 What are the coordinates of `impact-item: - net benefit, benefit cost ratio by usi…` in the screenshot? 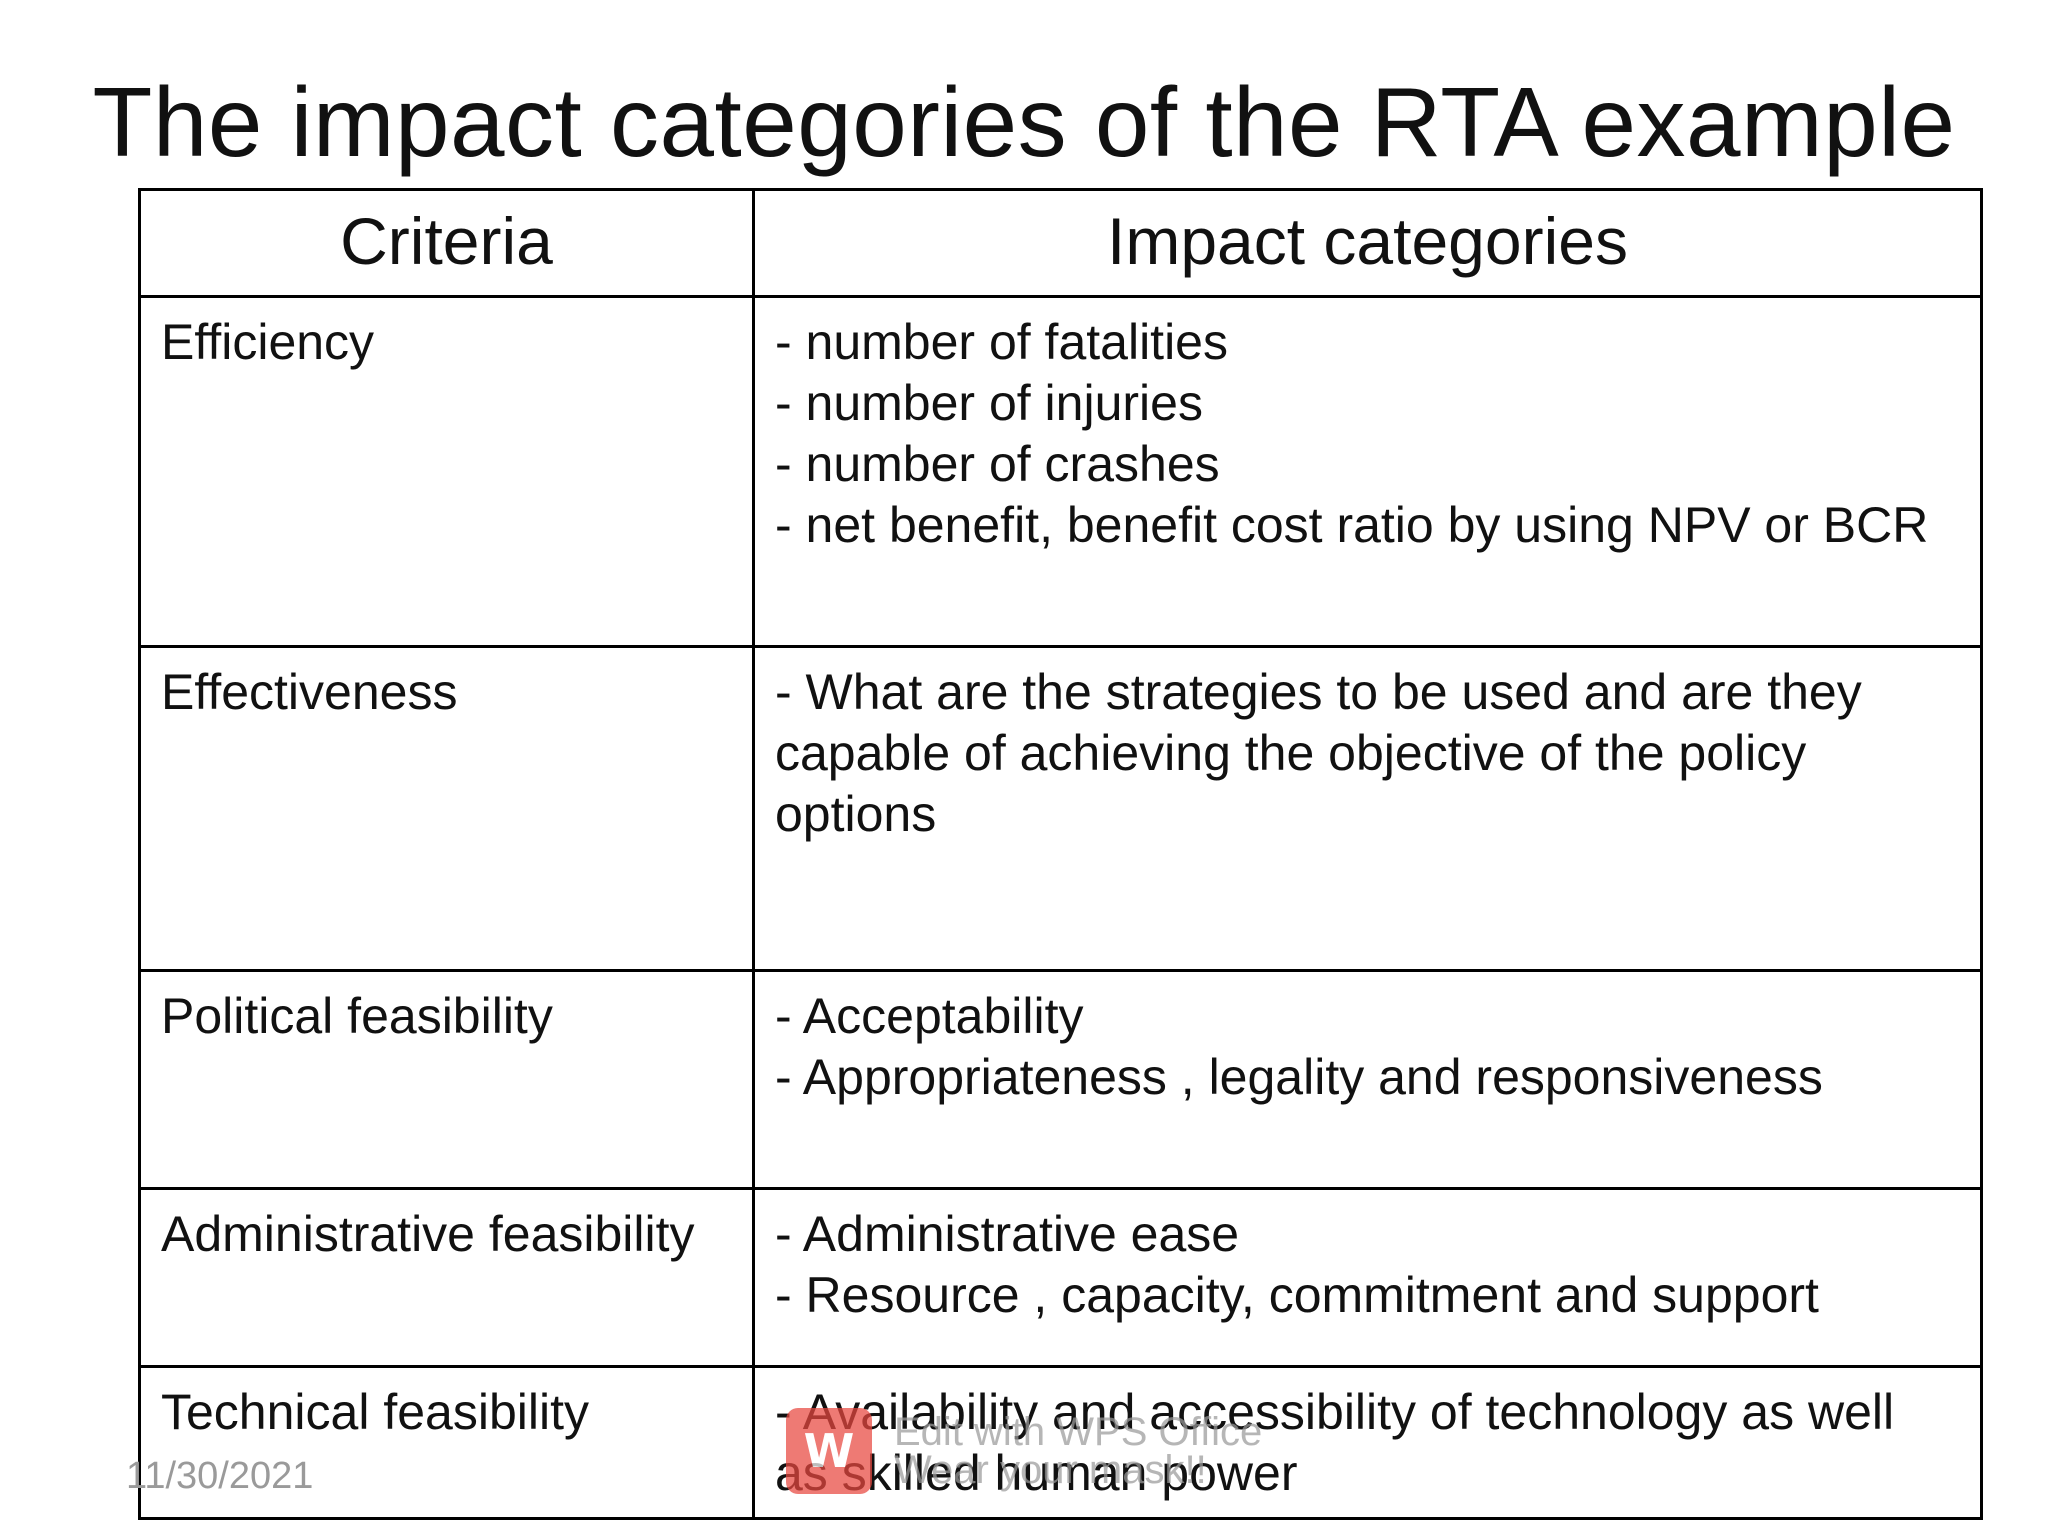 It's located at (1352, 525).